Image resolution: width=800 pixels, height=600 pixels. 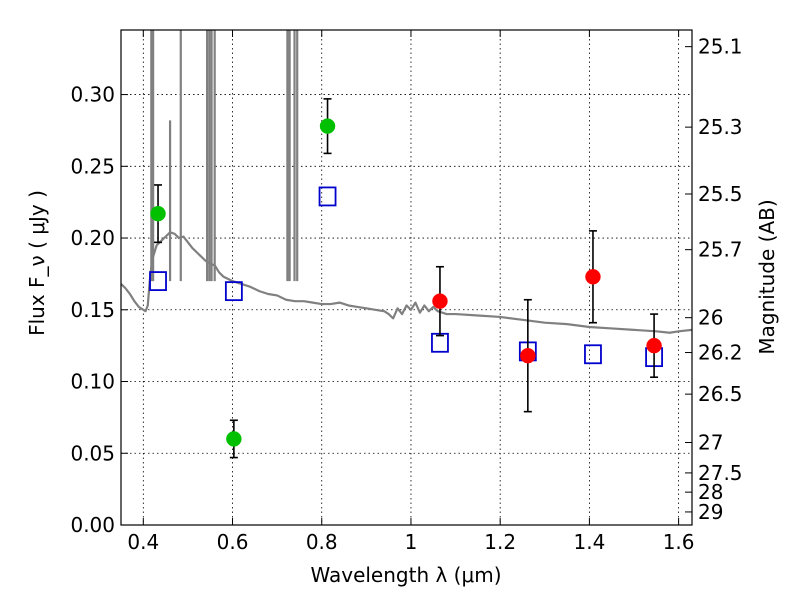 I want to click on y2-tick-label: 25.3, so click(x=720, y=127).